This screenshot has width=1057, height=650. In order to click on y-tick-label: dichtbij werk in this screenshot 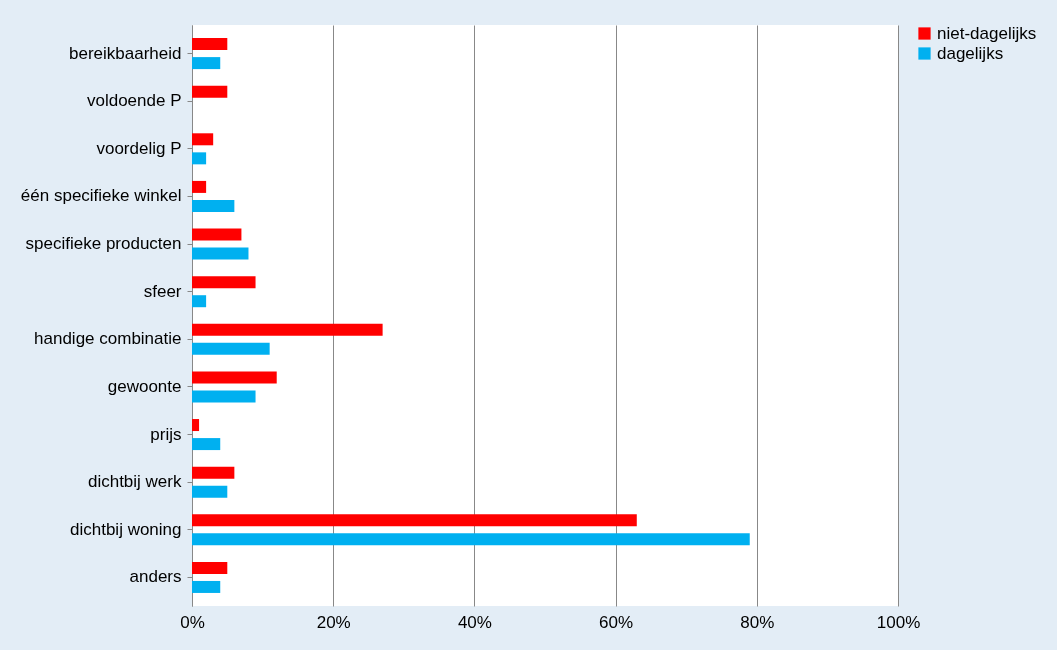, I will do `click(134, 482)`.